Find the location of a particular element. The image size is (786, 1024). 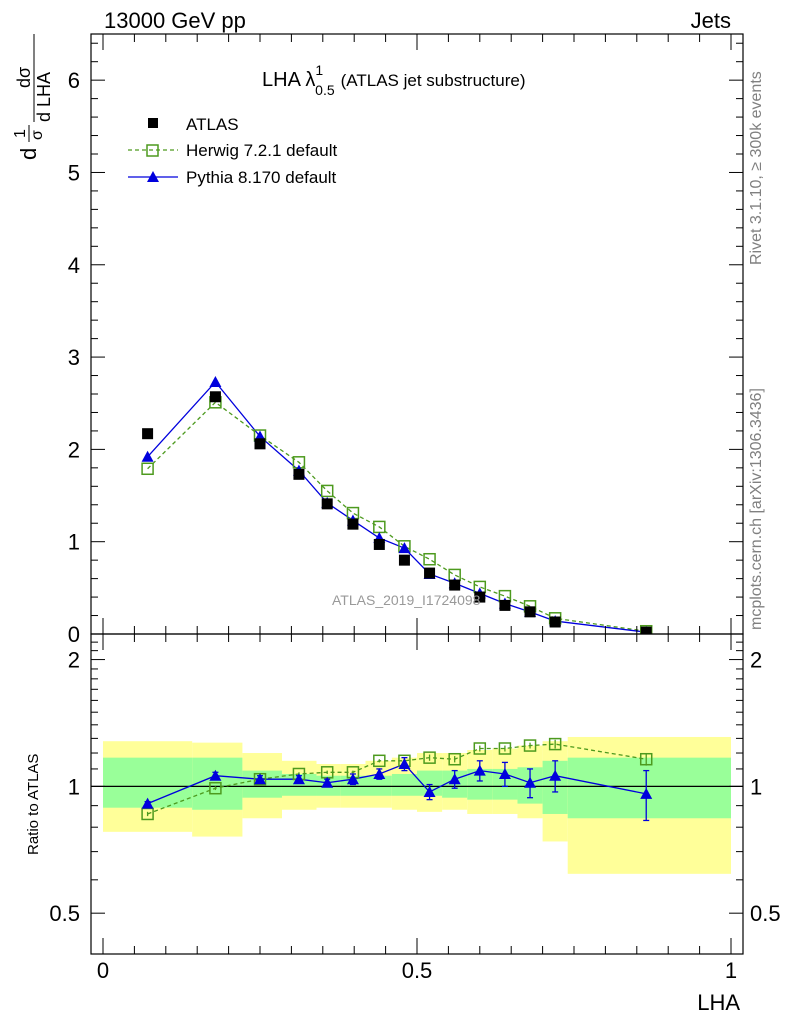

legend-label-pythia: Pythia 8.170 default is located at coordinates (261, 177).